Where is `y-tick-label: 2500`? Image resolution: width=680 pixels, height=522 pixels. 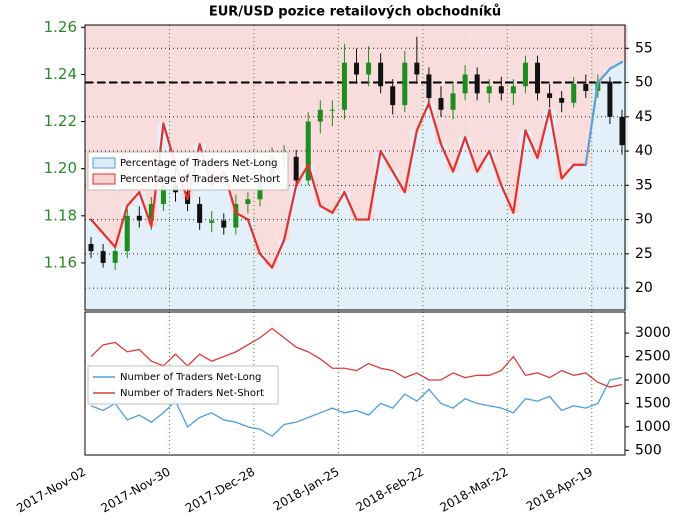 y-tick-label: 2500 is located at coordinates (653, 357).